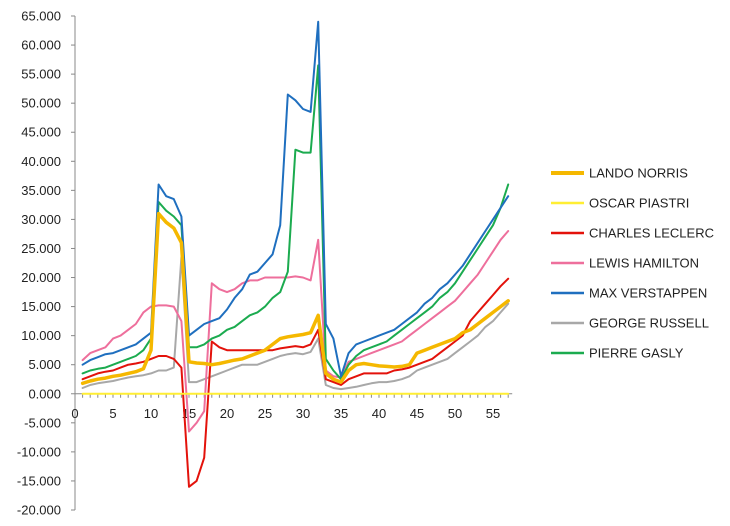 Image resolution: width=730 pixels, height=526 pixels. Describe the element at coordinates (41, 335) in the screenshot. I see `y-tick-label: 10.000` at that location.